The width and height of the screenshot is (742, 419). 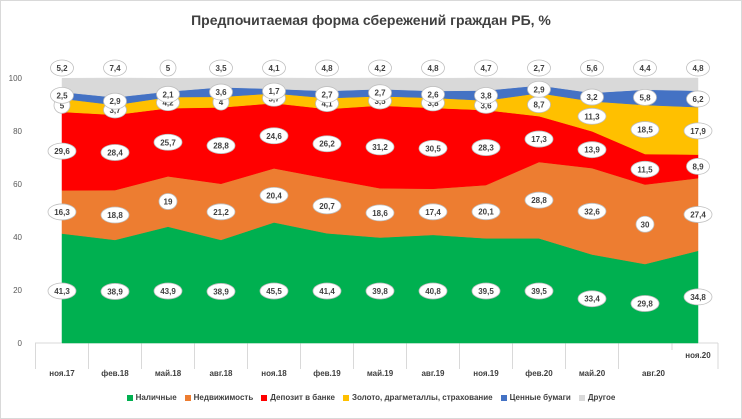 What do you see at coordinates (601, 397) in the screenshot?
I see `legend-label: Другое` at bounding box center [601, 397].